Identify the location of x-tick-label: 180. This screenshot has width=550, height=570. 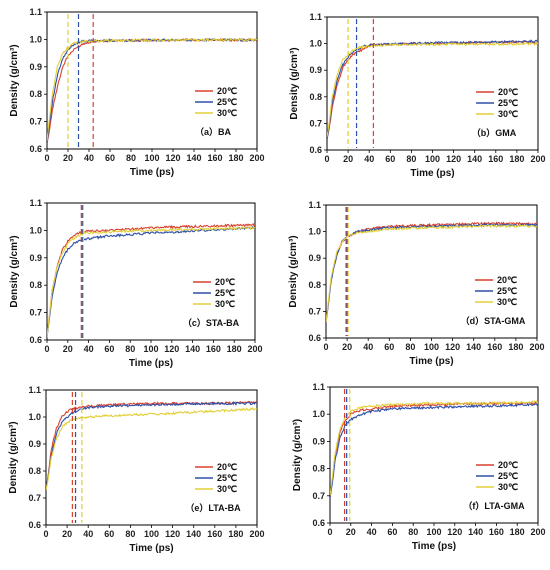
(234, 349).